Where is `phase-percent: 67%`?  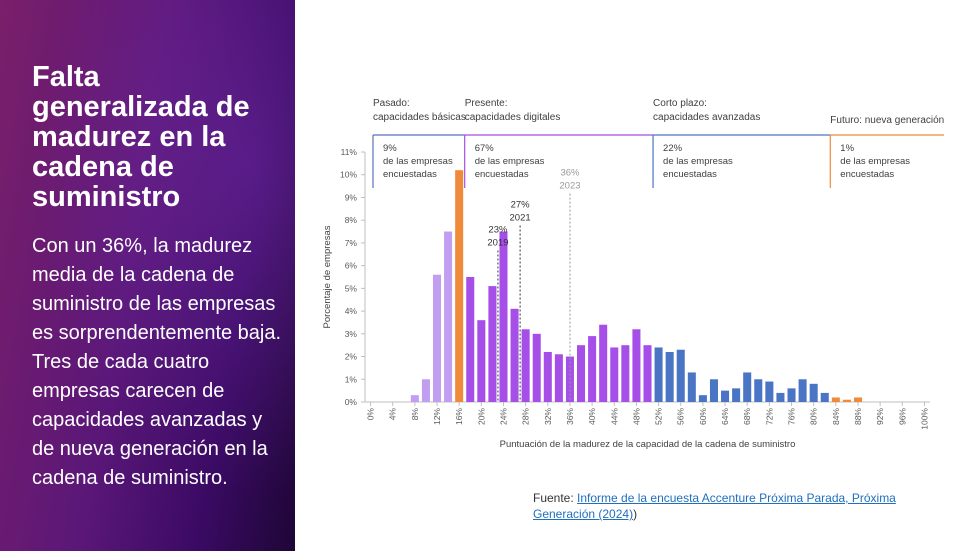 phase-percent: 67% is located at coordinates (485, 148).